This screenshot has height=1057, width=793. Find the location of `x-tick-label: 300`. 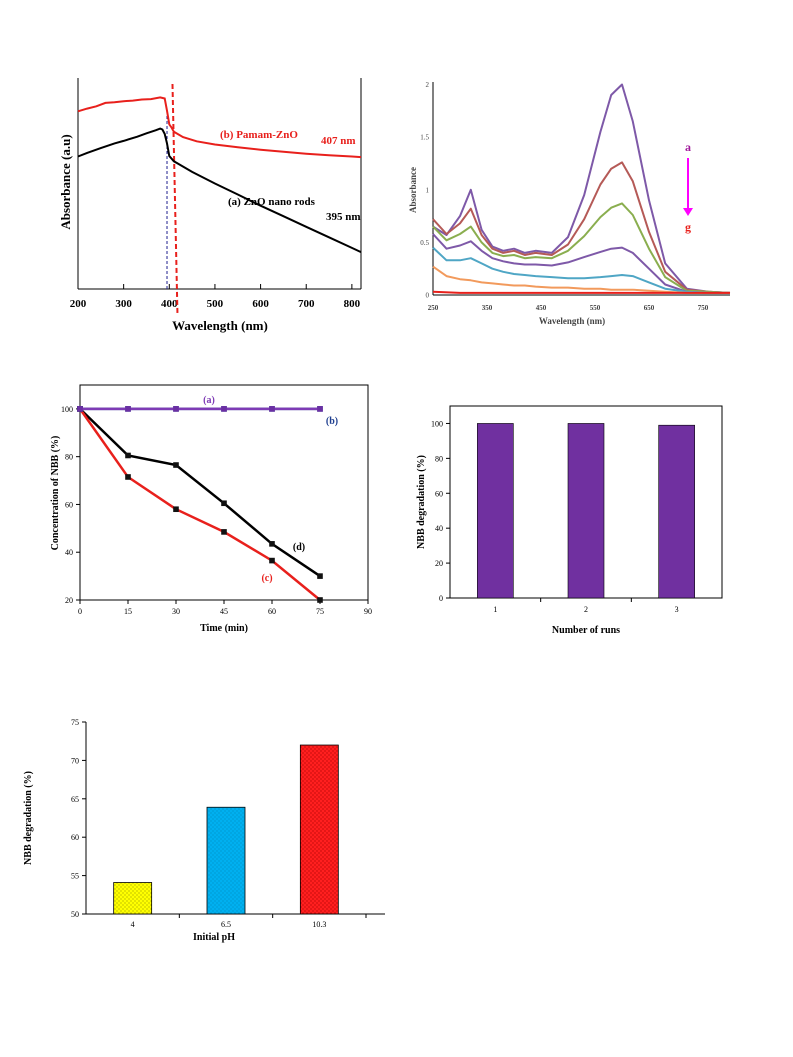

x-tick-label: 300 is located at coordinates (123, 304).